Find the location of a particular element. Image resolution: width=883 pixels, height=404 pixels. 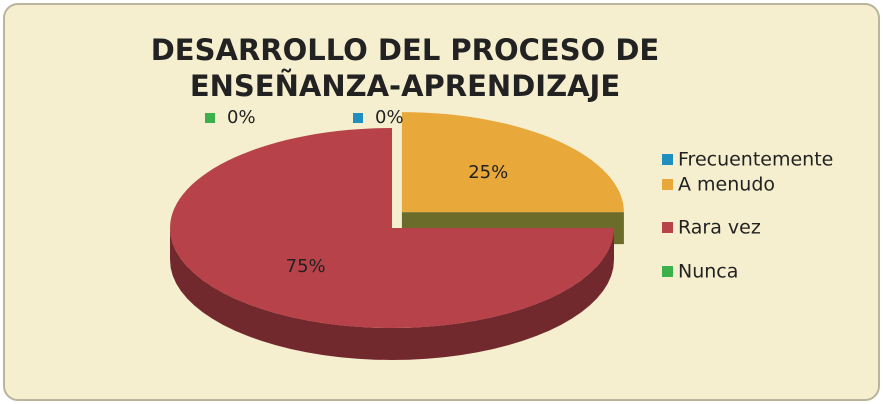

legend-label: Frecuentemente is located at coordinates (755, 160).